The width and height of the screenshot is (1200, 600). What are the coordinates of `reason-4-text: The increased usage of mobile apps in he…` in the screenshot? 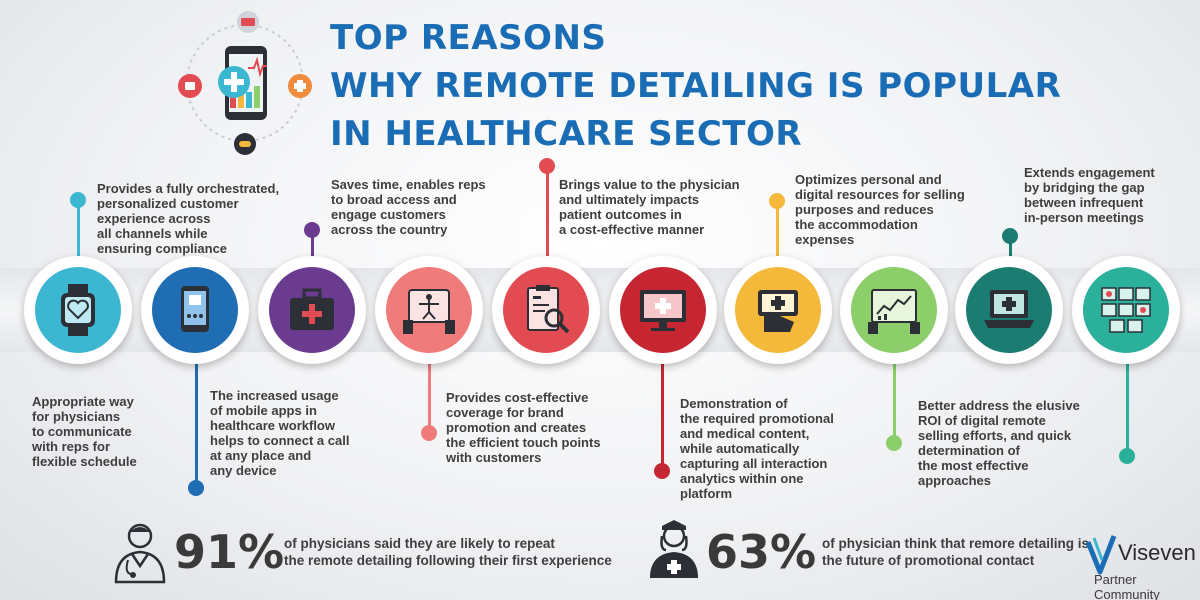 It's located at (280, 433).